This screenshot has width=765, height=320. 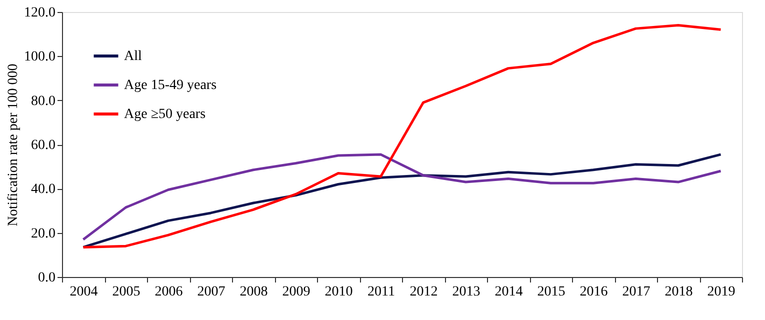 What do you see at coordinates (381, 292) in the screenshot?
I see `x-tick-label: 2011` at bounding box center [381, 292].